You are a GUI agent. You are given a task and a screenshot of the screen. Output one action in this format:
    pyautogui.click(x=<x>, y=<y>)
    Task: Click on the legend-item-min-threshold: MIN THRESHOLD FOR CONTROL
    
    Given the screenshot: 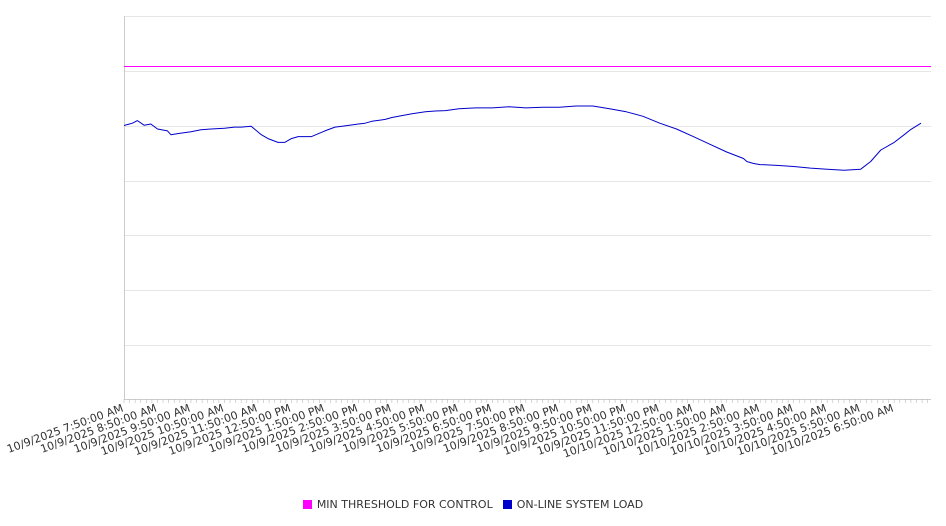 What is the action you would take?
    pyautogui.click(x=397, y=504)
    